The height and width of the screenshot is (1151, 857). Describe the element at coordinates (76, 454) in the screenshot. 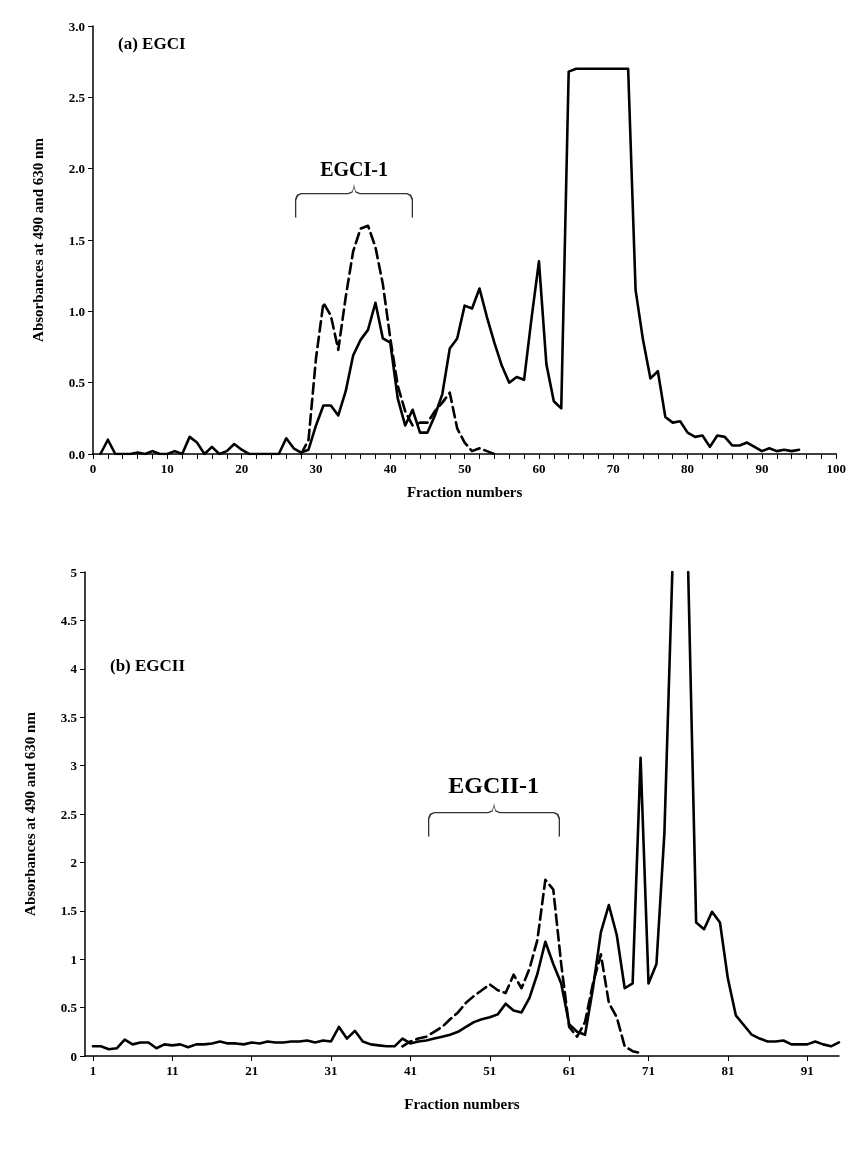

I see `y-tick-label: 0.0` at that location.